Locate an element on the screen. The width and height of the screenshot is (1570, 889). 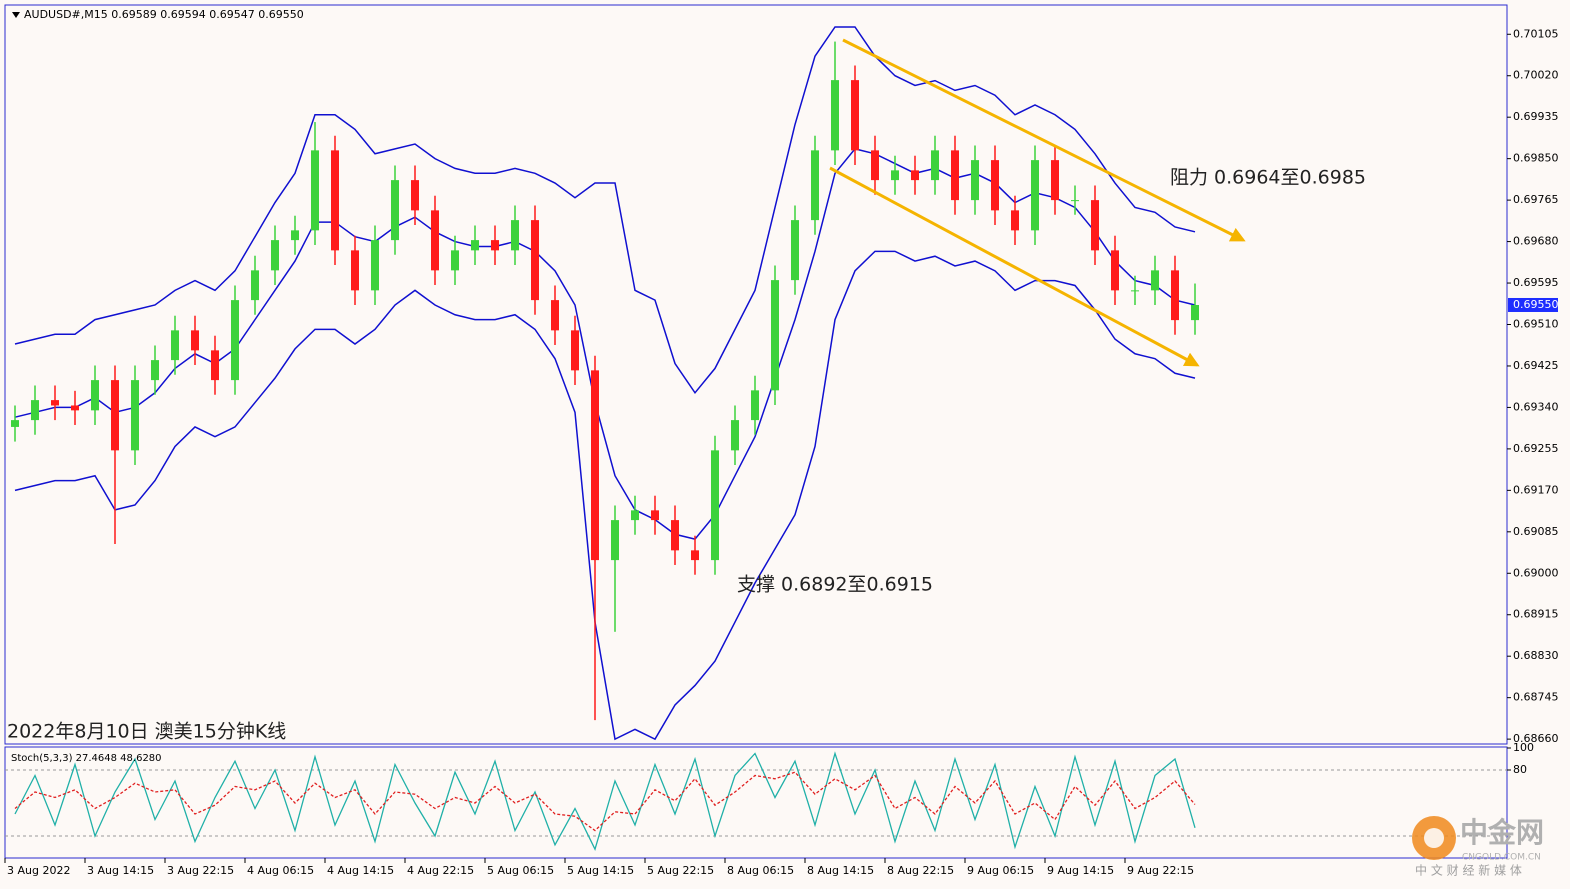
y-tick-label: 100 is located at coordinates (1523, 747).